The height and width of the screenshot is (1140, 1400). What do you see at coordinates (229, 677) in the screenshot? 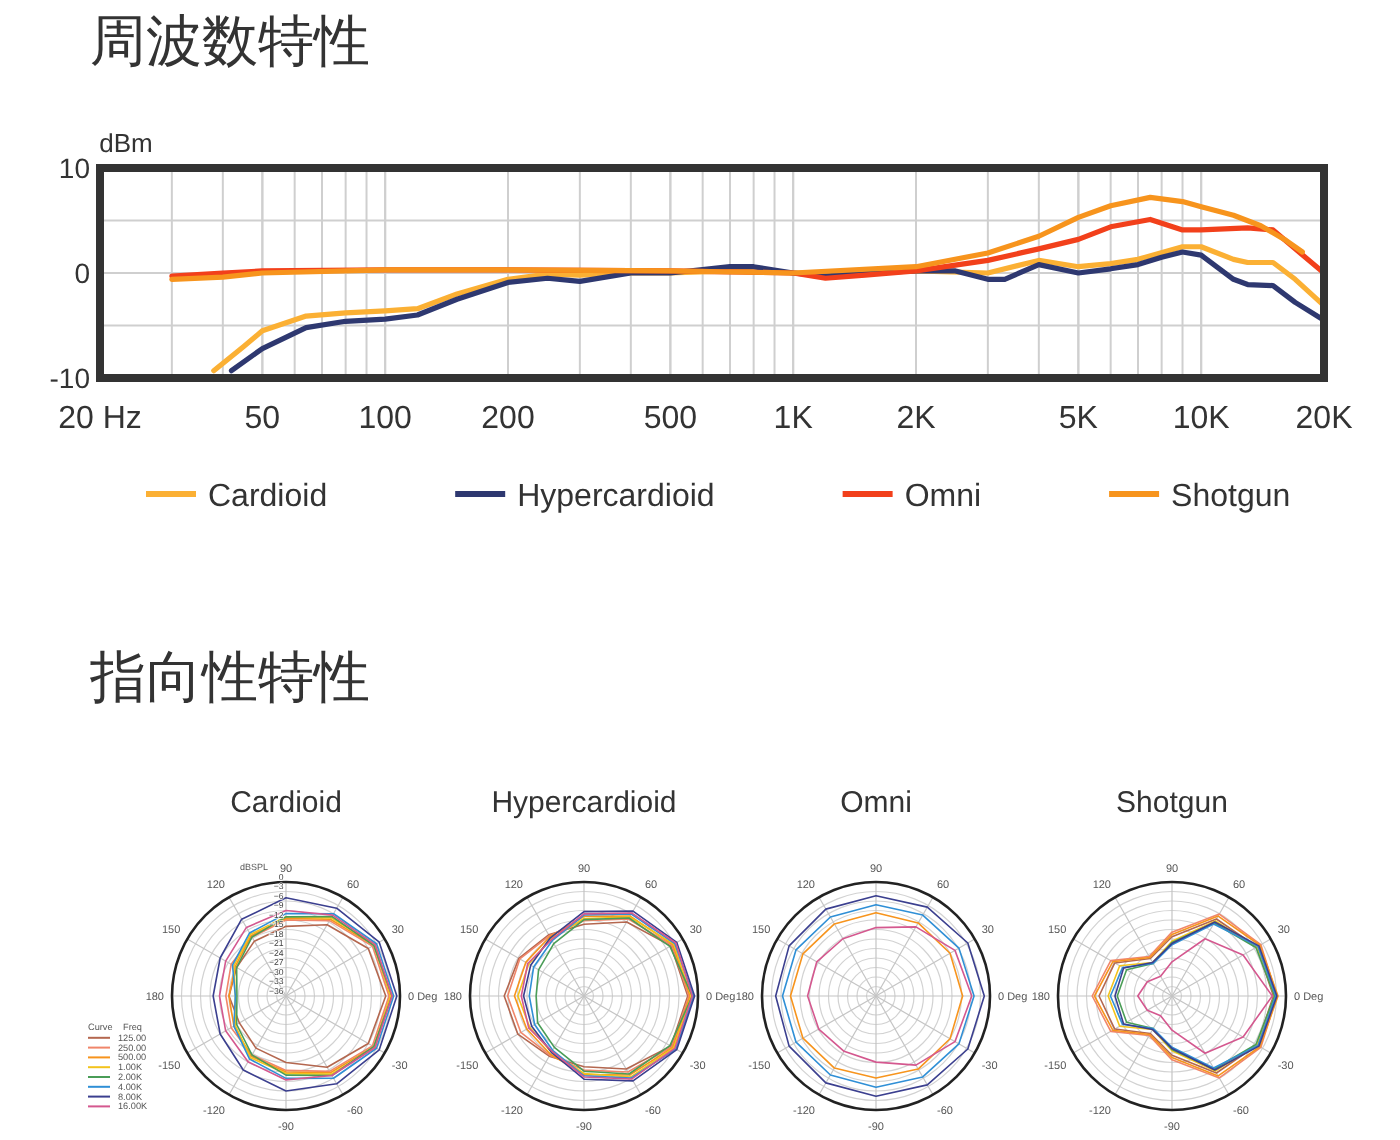
I see `text: 指向性特性` at bounding box center [229, 677].